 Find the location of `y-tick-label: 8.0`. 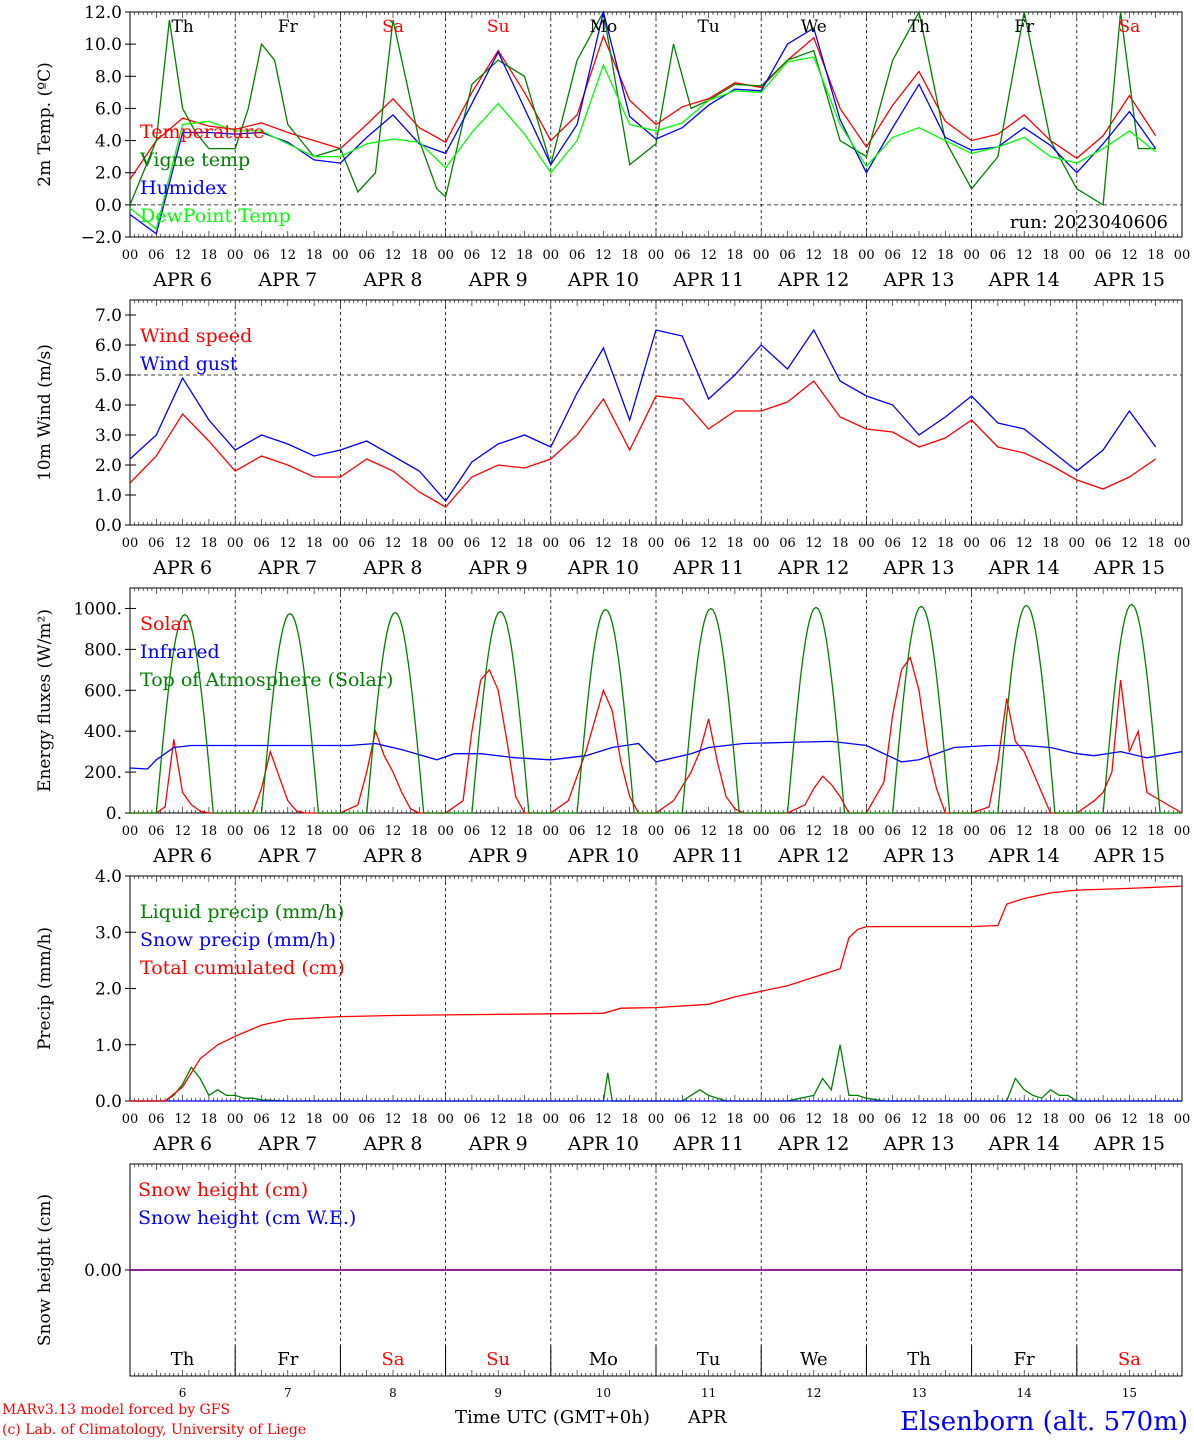

y-tick-label: 8.0 is located at coordinates (108, 77).